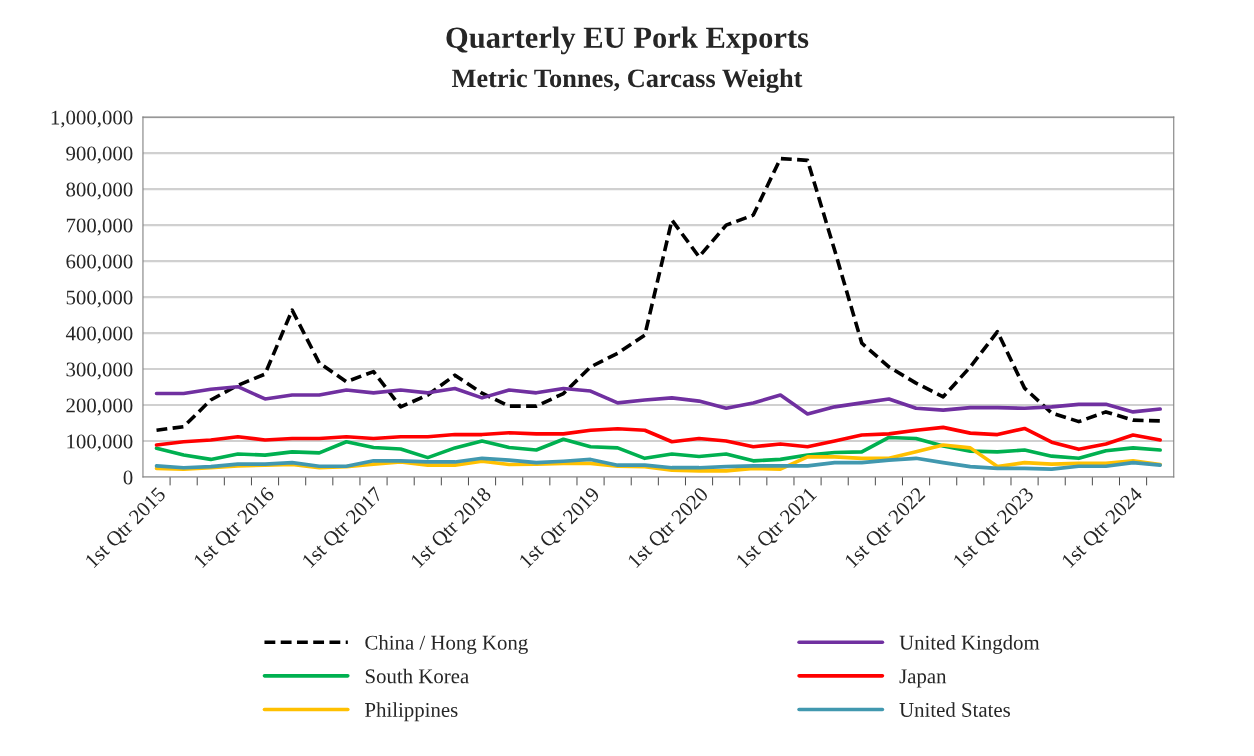 Image resolution: width=1254 pixels, height=756 pixels. What do you see at coordinates (99, 371) in the screenshot?
I see `y-tick-label: 300,000` at bounding box center [99, 371].